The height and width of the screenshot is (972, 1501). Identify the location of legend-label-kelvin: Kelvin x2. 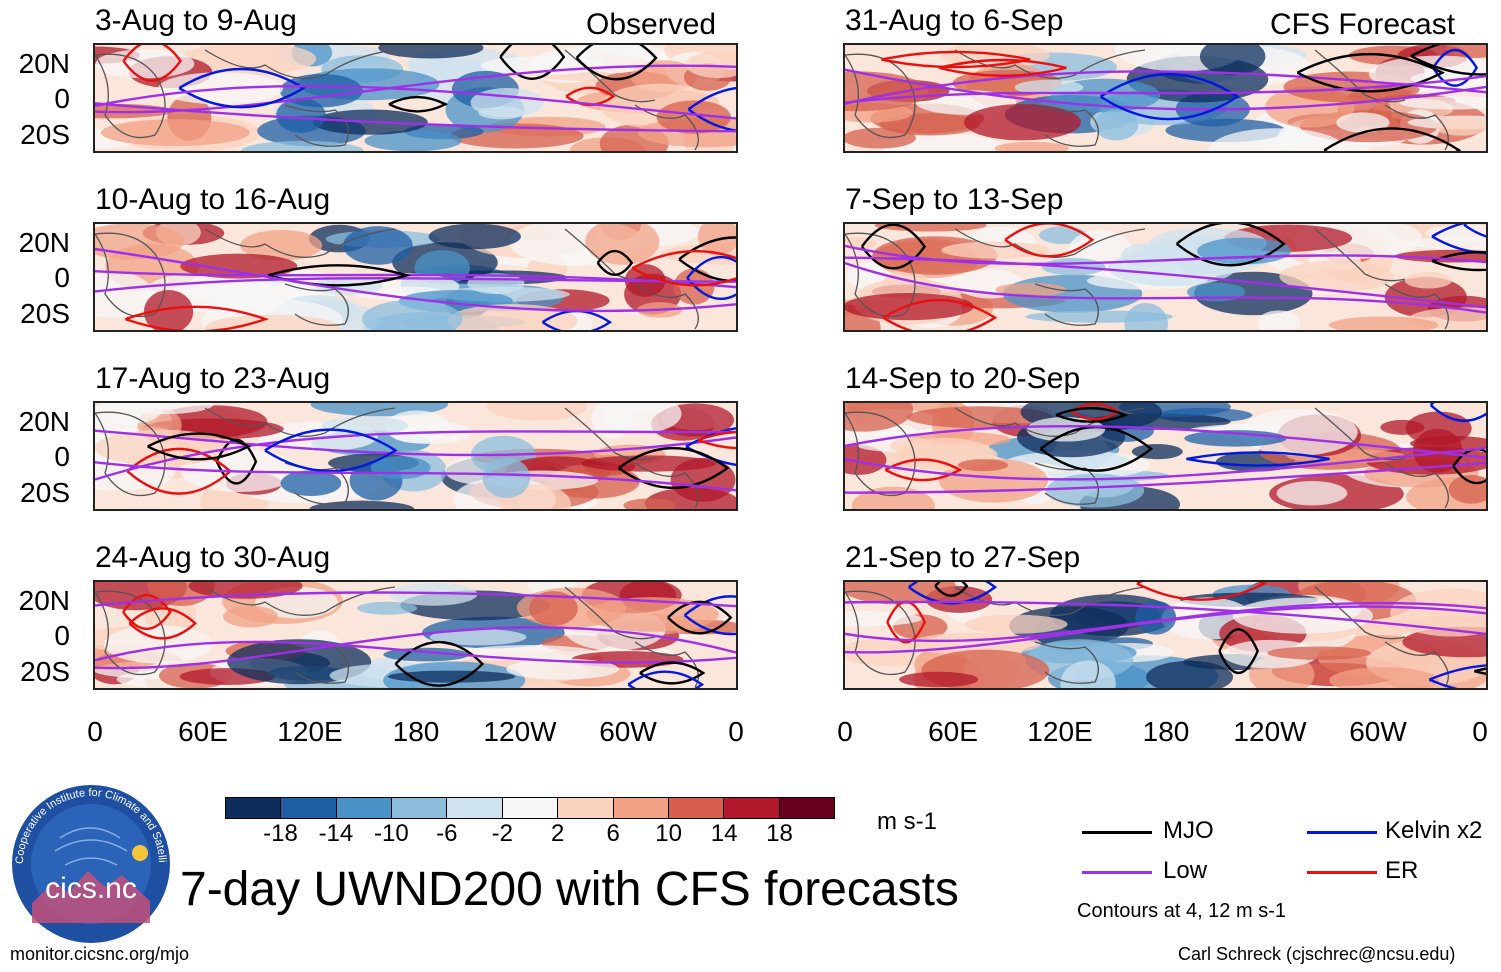
(1434, 830).